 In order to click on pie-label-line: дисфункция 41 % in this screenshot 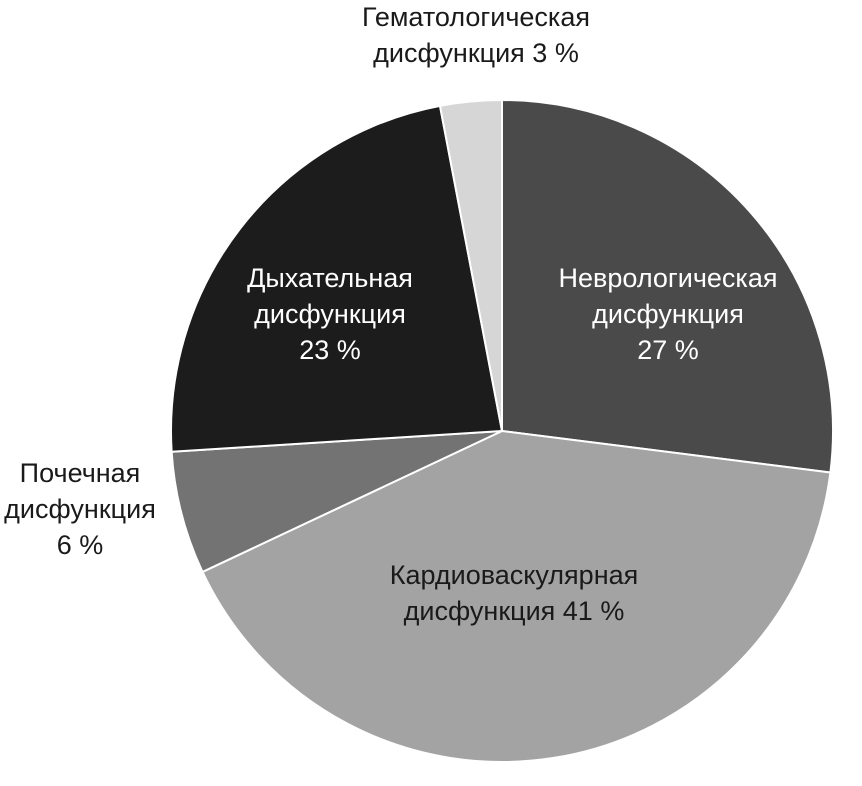, I will do `click(514, 611)`.